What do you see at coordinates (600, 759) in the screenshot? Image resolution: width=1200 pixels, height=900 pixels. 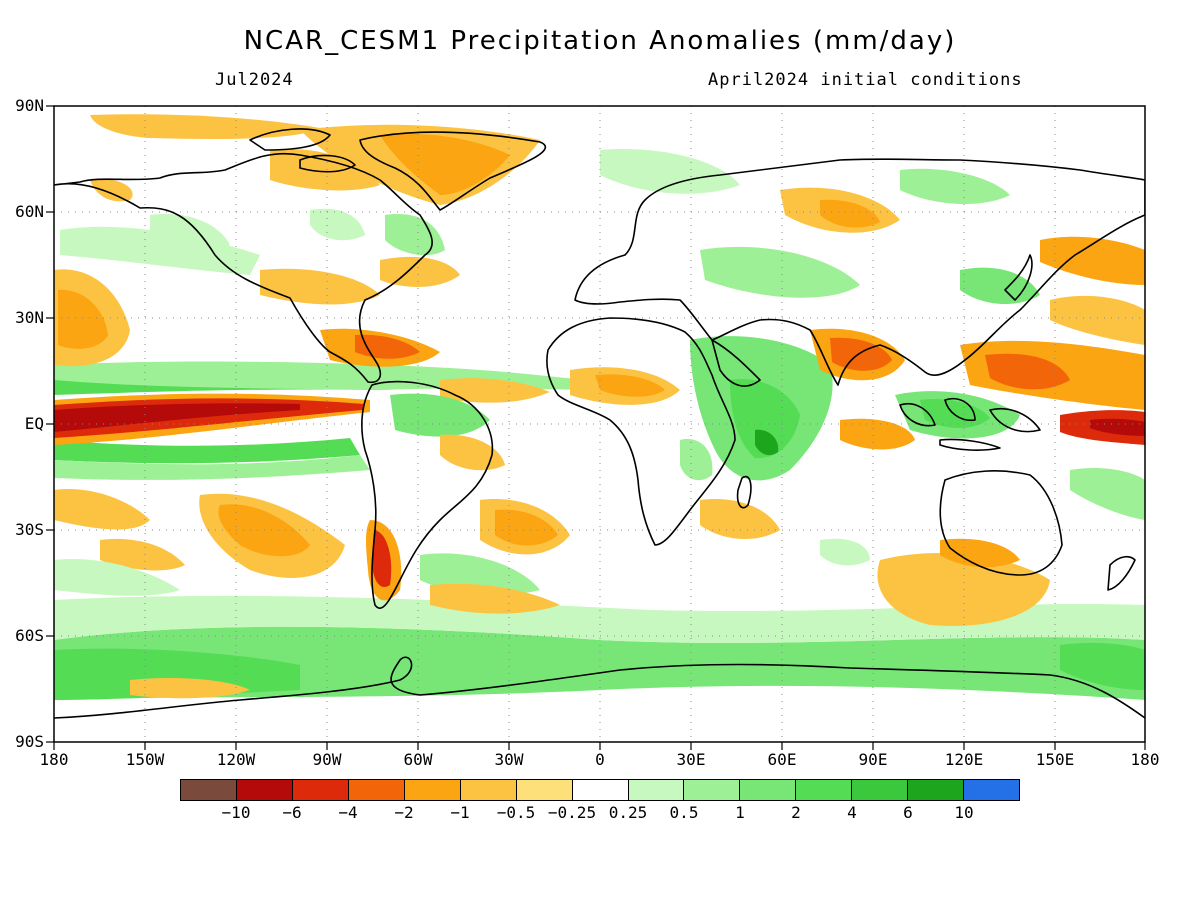 I see `lon-label-0: 0` at bounding box center [600, 759].